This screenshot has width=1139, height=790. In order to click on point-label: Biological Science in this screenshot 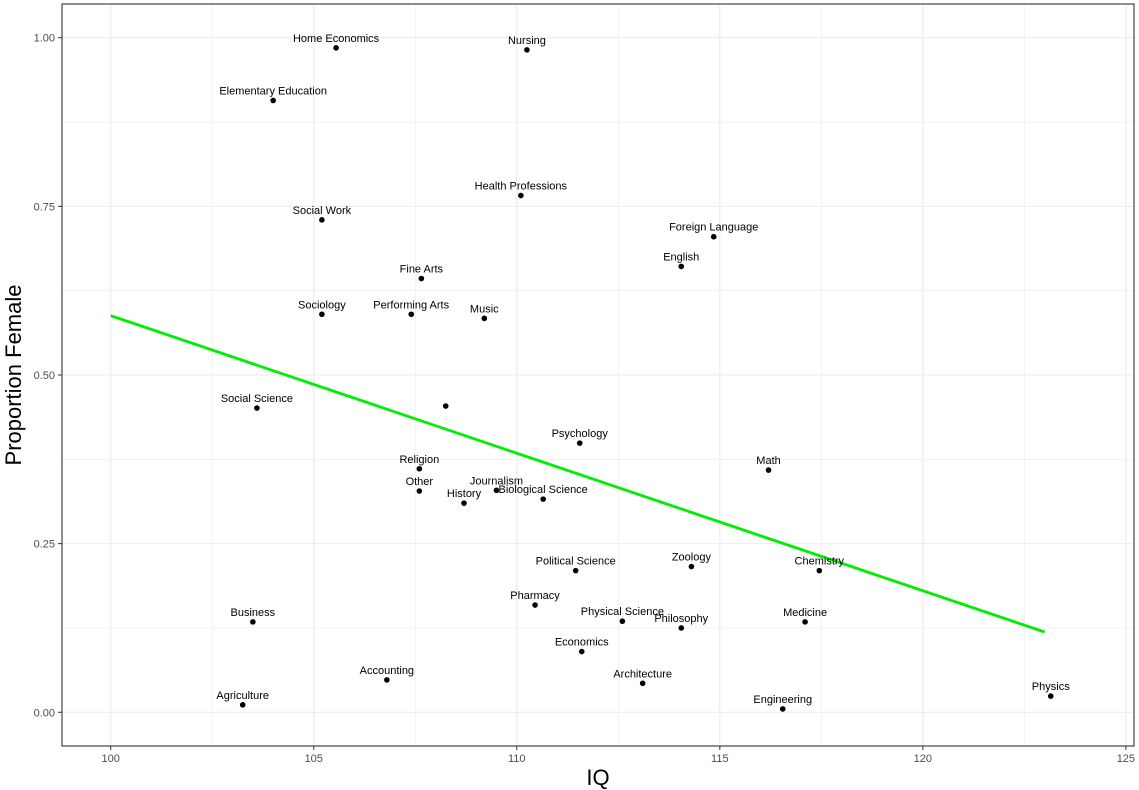, I will do `click(543, 490)`.